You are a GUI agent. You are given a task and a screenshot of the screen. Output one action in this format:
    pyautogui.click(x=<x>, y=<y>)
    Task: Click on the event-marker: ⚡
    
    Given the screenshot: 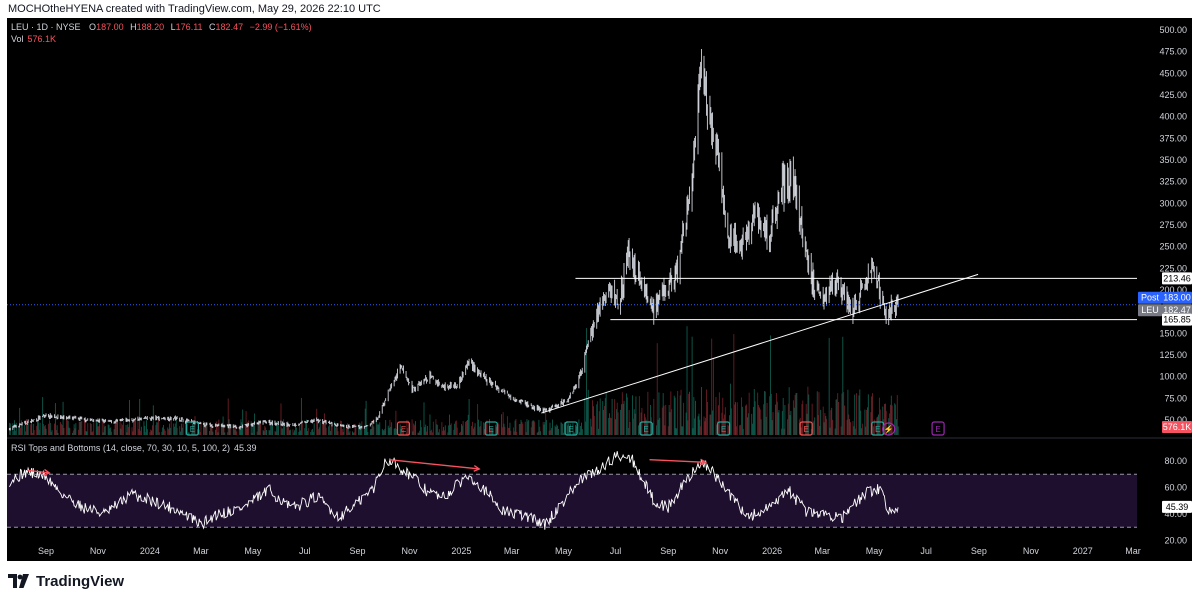 What is the action you would take?
    pyautogui.click(x=889, y=429)
    